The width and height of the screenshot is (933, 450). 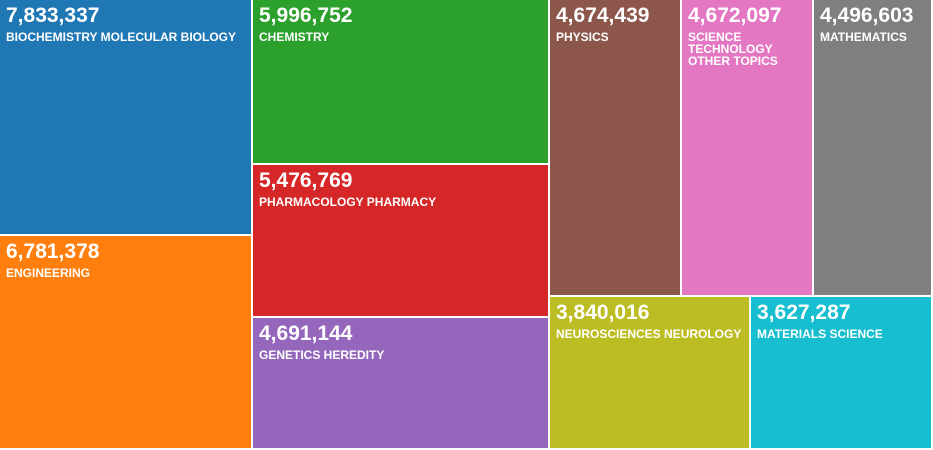 I want to click on treemap-tile: 4,672,097 SCIENCE TECHNOLOGY OTHER TOPICS, so click(x=747, y=147).